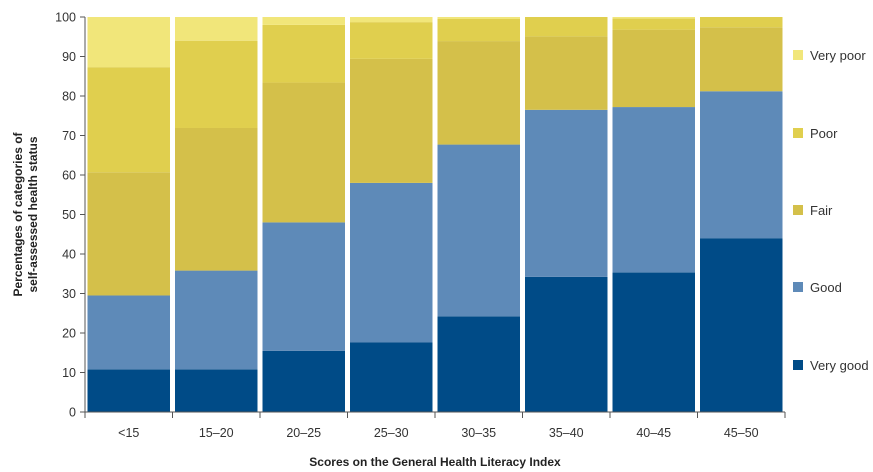 The width and height of the screenshot is (873, 472). I want to click on y-tick-label-40: 40, so click(69, 255).